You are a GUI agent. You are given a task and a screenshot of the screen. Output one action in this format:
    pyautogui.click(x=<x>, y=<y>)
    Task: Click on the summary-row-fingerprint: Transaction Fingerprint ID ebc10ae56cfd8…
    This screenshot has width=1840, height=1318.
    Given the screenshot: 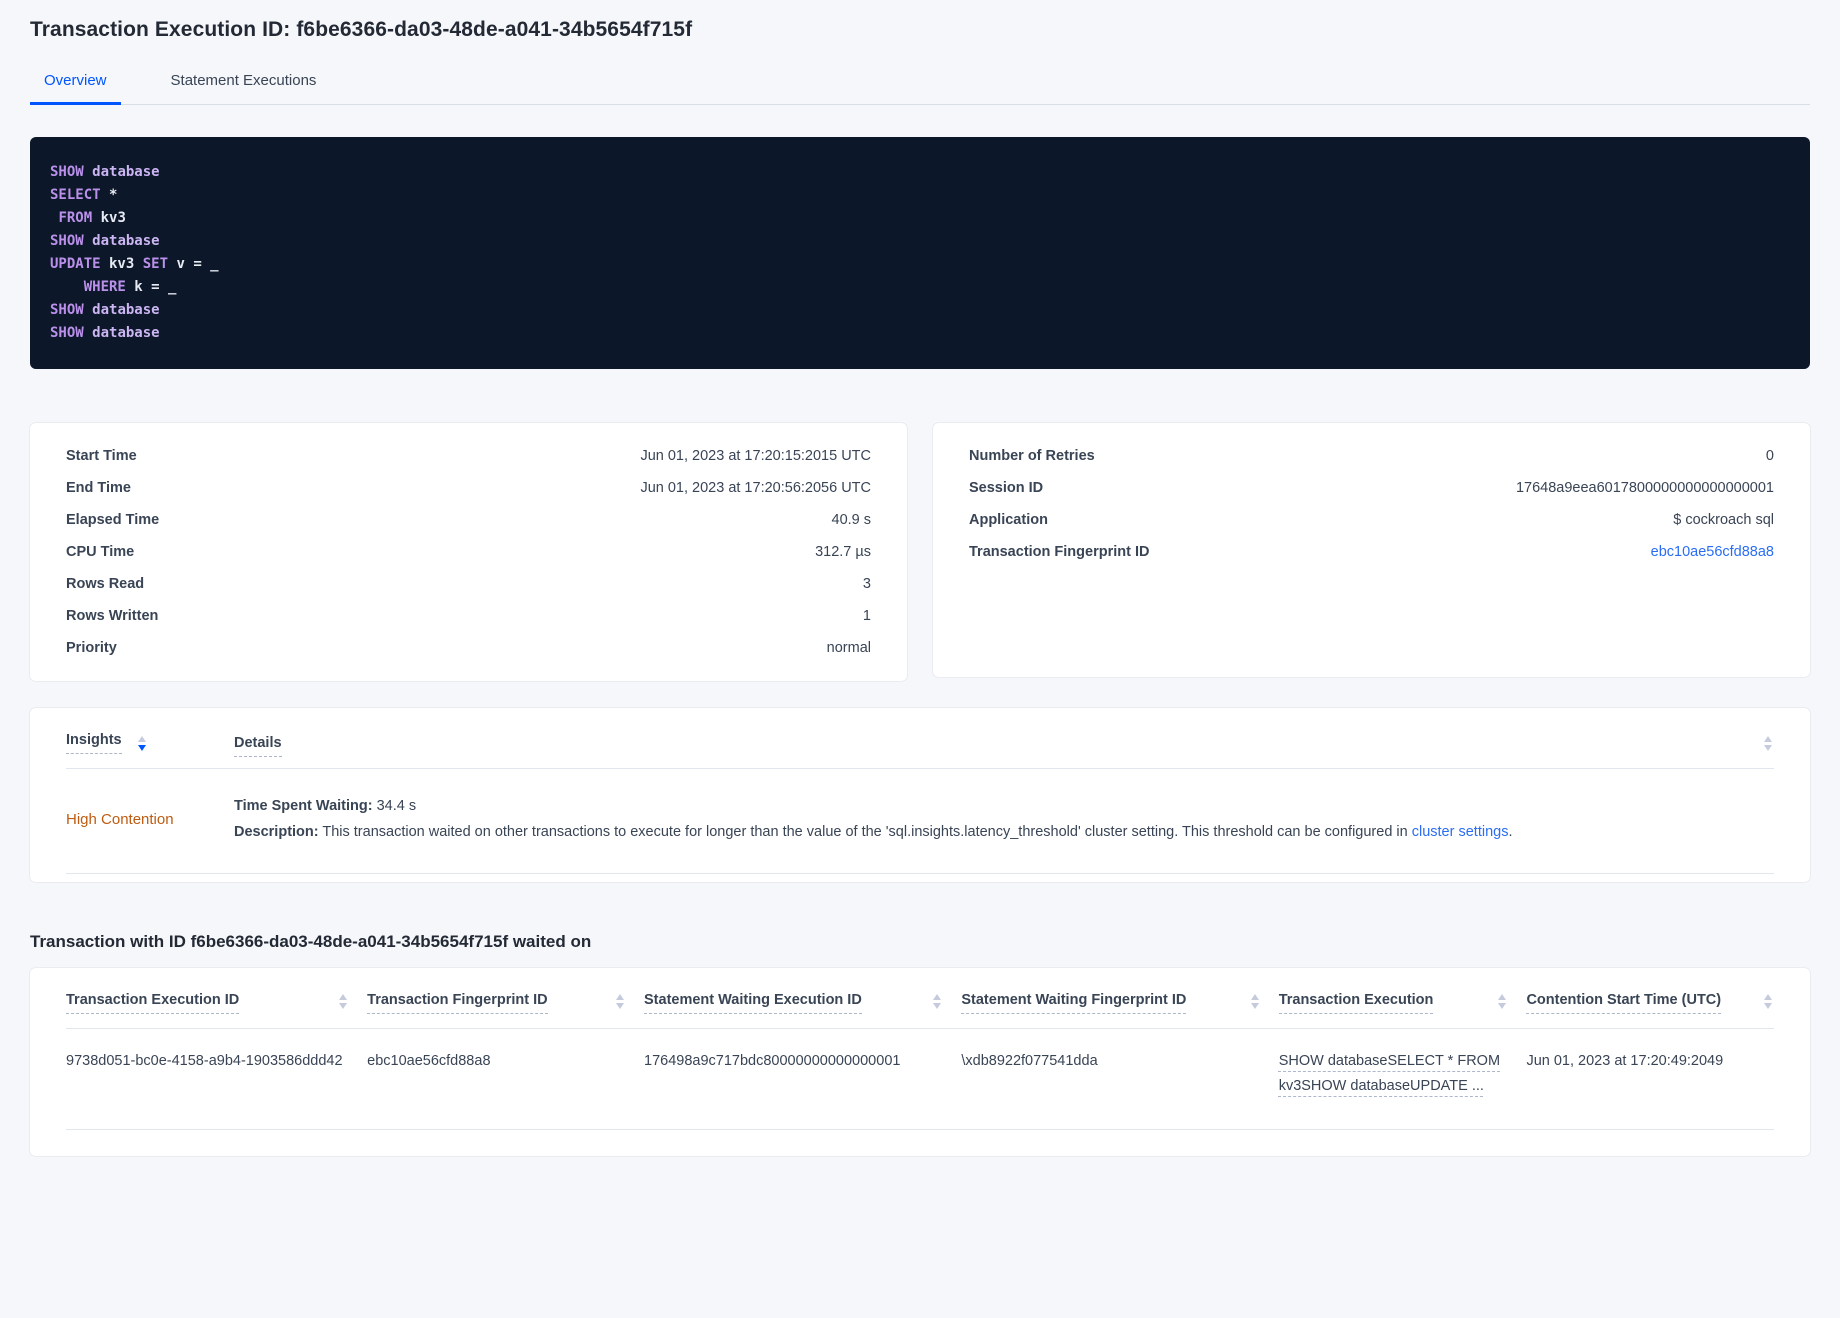 What is the action you would take?
    pyautogui.click(x=1371, y=552)
    